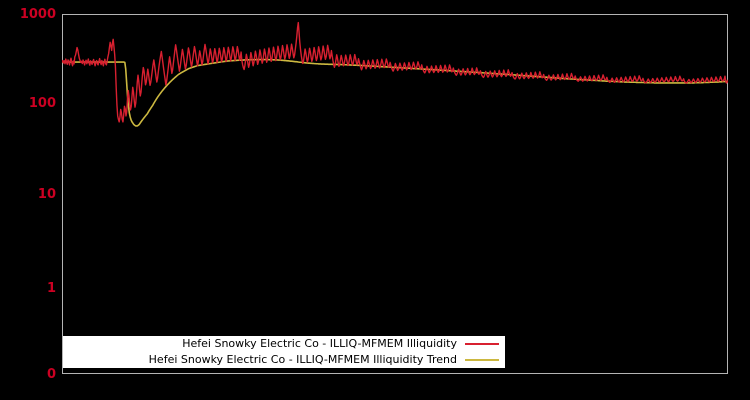 This screenshot has width=750, height=400. What do you see at coordinates (37, 14) in the screenshot?
I see `y-tick-label-1000: 1000` at bounding box center [37, 14].